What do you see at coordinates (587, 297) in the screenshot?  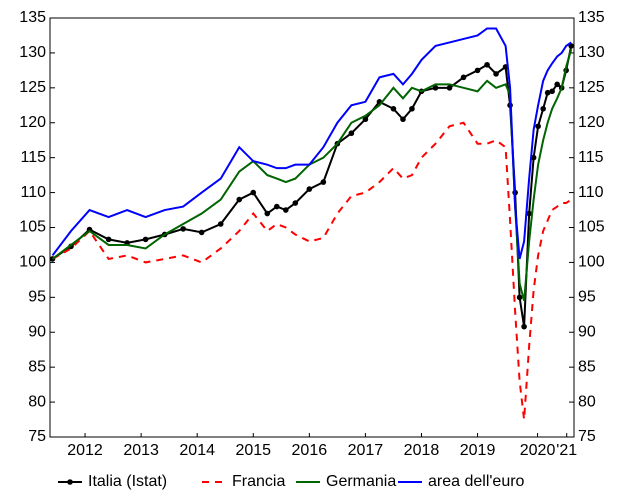 I see `y2-tick-label: 95` at bounding box center [587, 297].